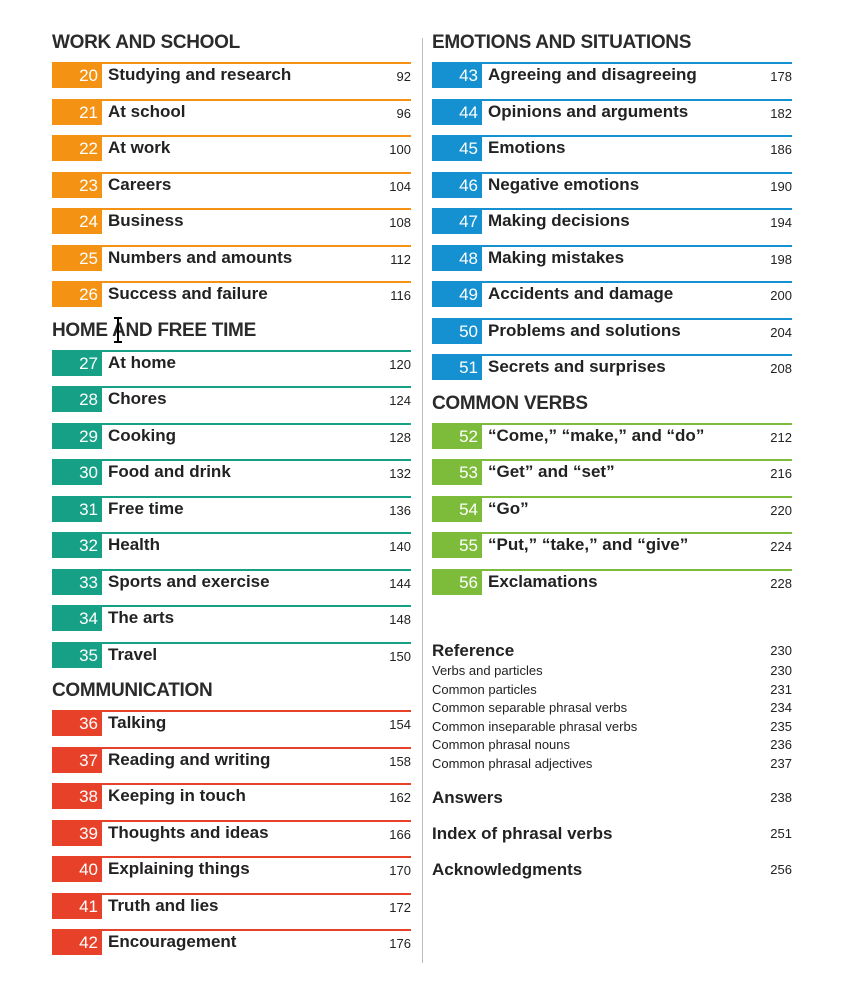 This screenshot has height=1005, width=846. I want to click on reference-subentry: Verbs and particles 230, so click(612, 671).